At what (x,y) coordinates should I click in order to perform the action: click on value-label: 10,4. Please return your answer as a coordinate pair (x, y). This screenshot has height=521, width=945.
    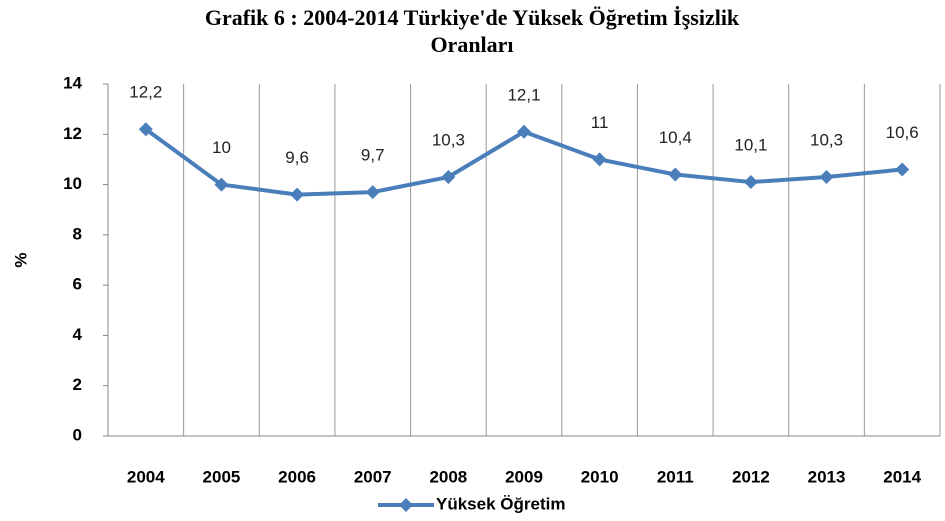
    Looking at the image, I should click on (675, 137).